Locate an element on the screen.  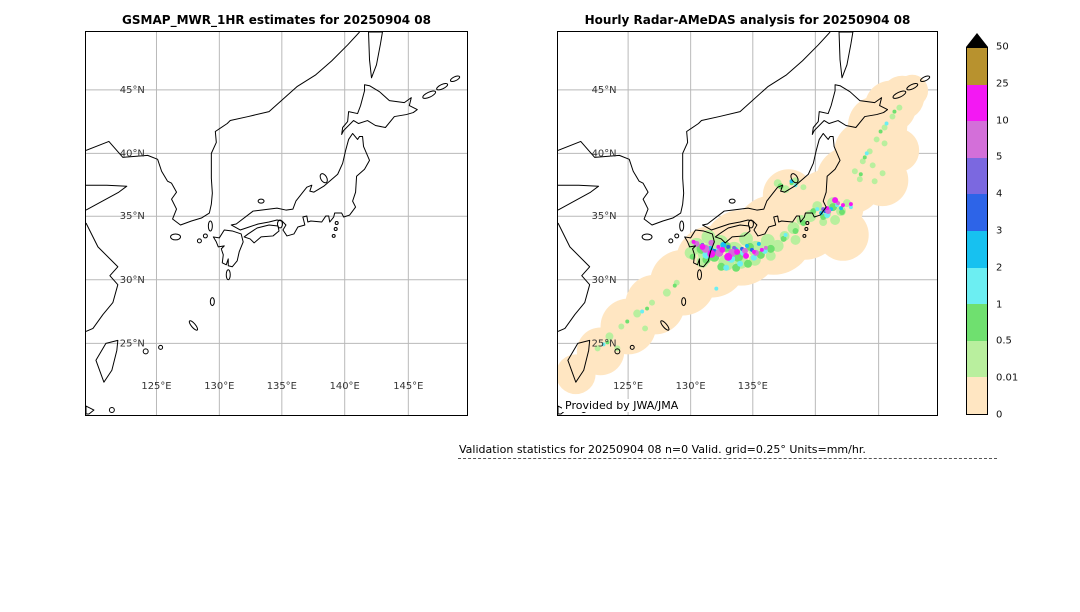
up-arrow-icon is located at coordinates (977, 40).